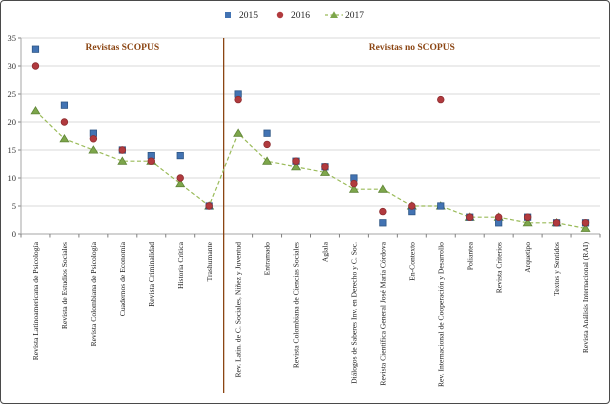 This screenshot has height=404, width=610. I want to click on y-tick-label: 15, so click(12, 150).